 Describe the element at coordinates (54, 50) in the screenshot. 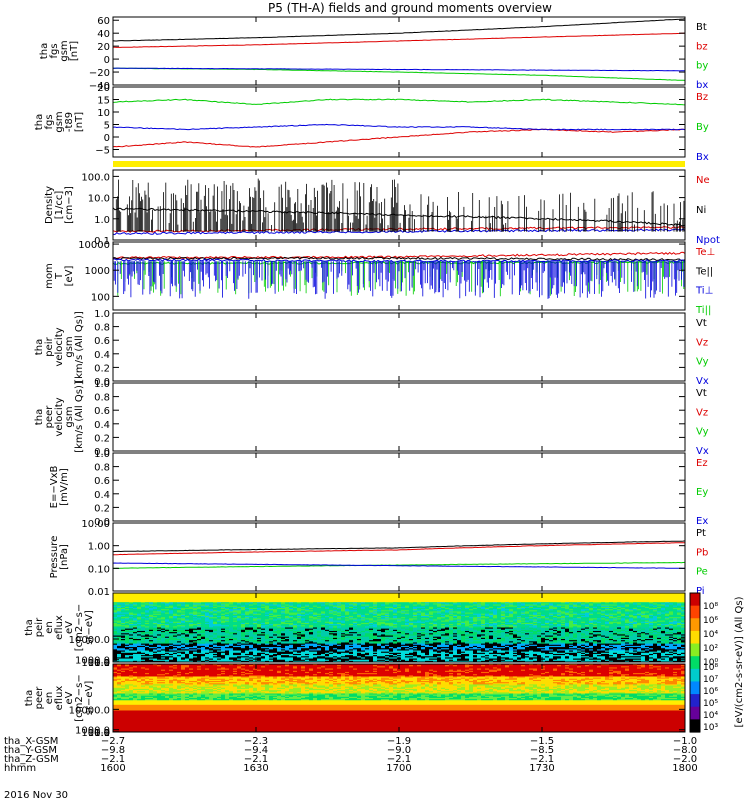

I see `ylabel-line: fgs` at that location.